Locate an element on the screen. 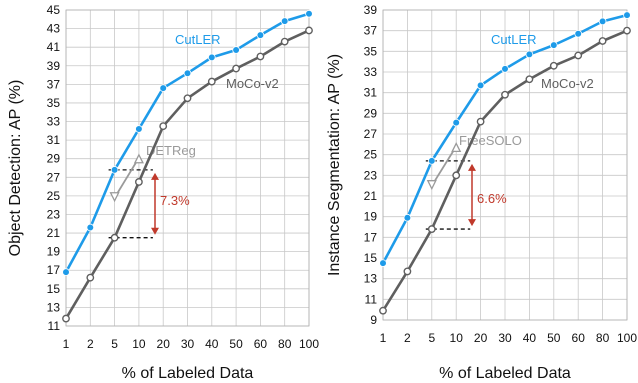  x-tick-label: 1 is located at coordinates (66, 344).